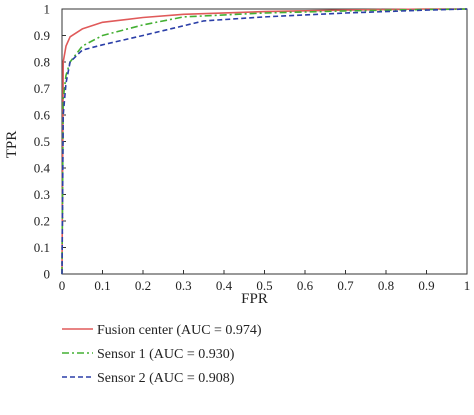 The height and width of the screenshot is (415, 474). What do you see at coordinates (42, 247) in the screenshot?
I see `y-tick-label: 0.1` at bounding box center [42, 247].